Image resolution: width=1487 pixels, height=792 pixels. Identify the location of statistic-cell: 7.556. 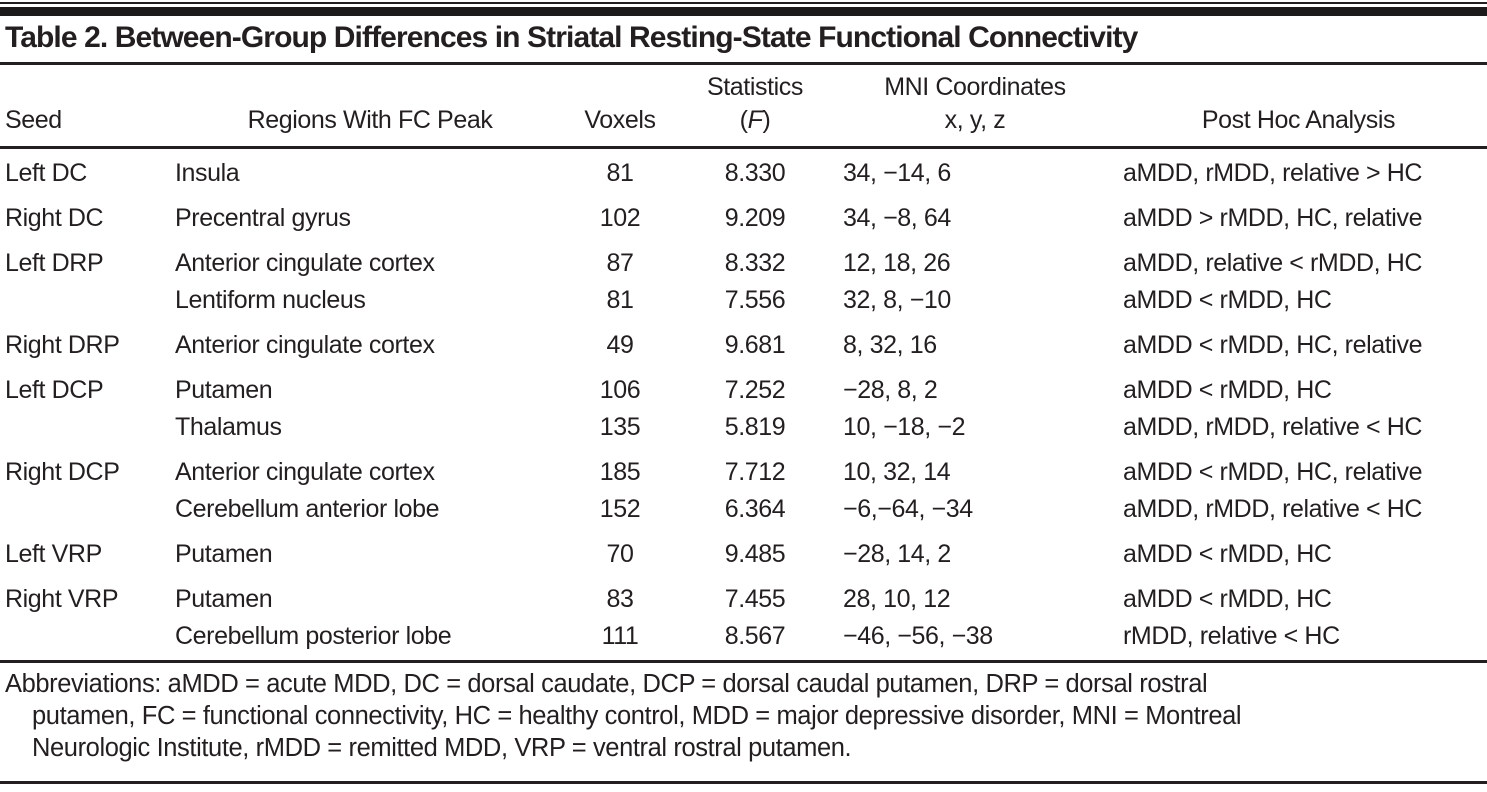
(755, 300).